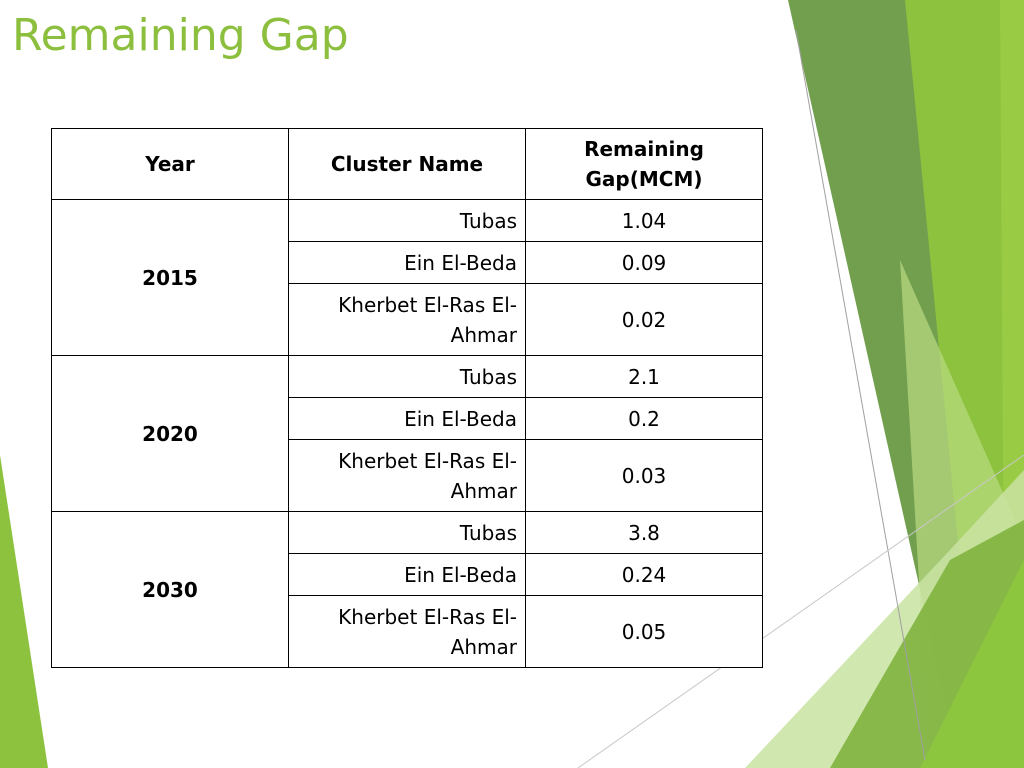 This screenshot has width=1024, height=768. I want to click on table-row: Ein El-Beda 0.2, so click(407, 418).